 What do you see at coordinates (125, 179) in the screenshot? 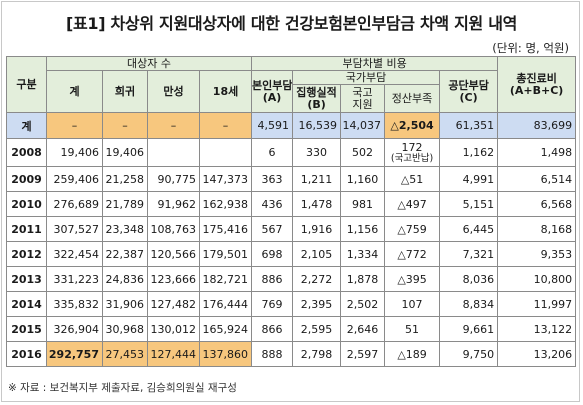
I see `cell-rare: 21,258` at bounding box center [125, 179].